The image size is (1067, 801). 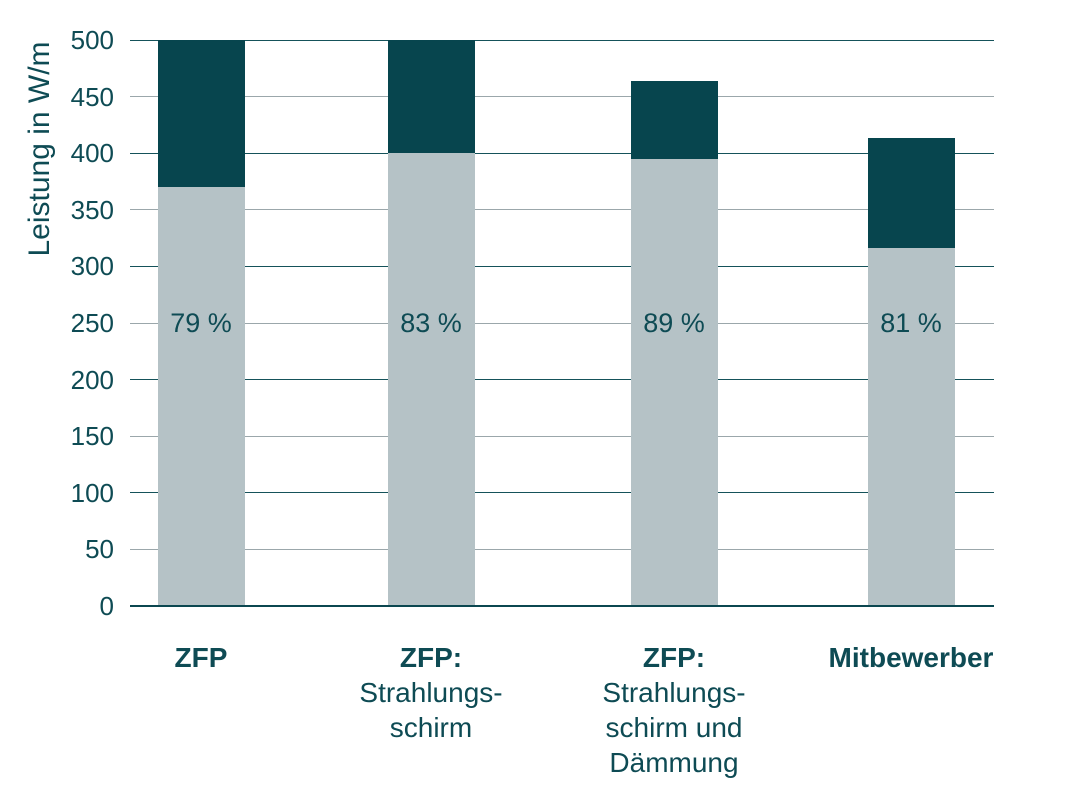 I want to click on y-tick-label: 250, so click(x=92, y=323).